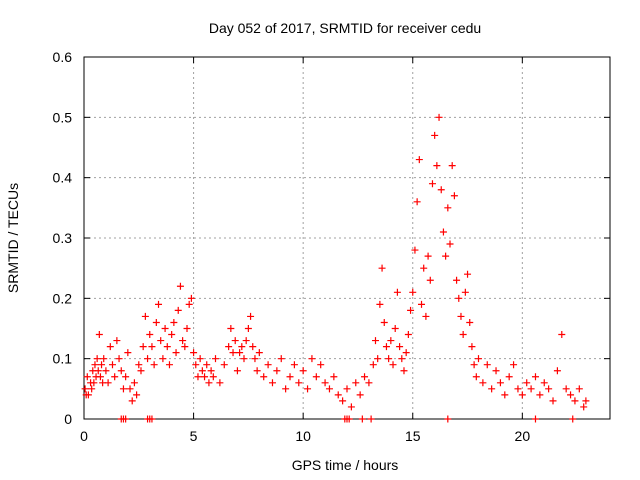 This screenshot has height=480, width=640. Describe the element at coordinates (68, 419) in the screenshot. I see `y-tick-label: 0` at that location.